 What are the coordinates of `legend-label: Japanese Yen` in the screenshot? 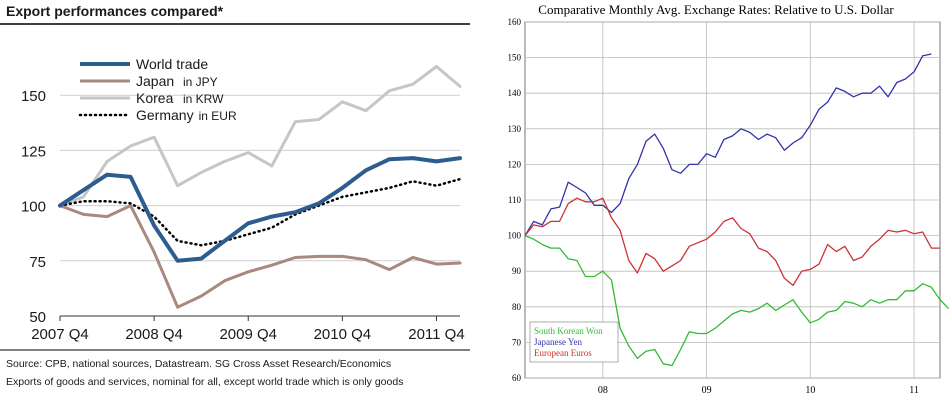 It's located at (558, 342).